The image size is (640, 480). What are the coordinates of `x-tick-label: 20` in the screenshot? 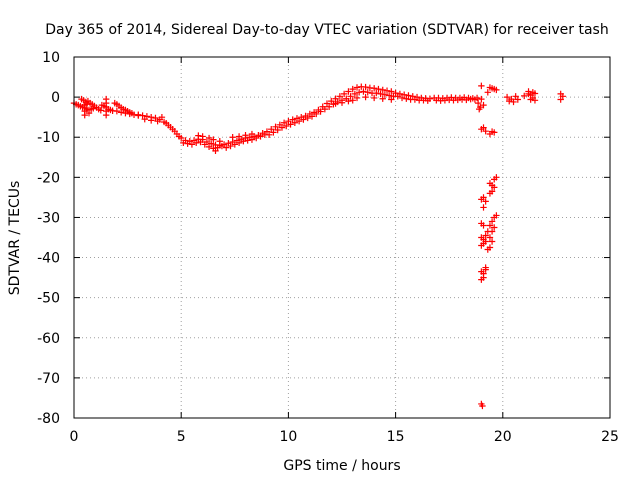 It's located at (503, 437).